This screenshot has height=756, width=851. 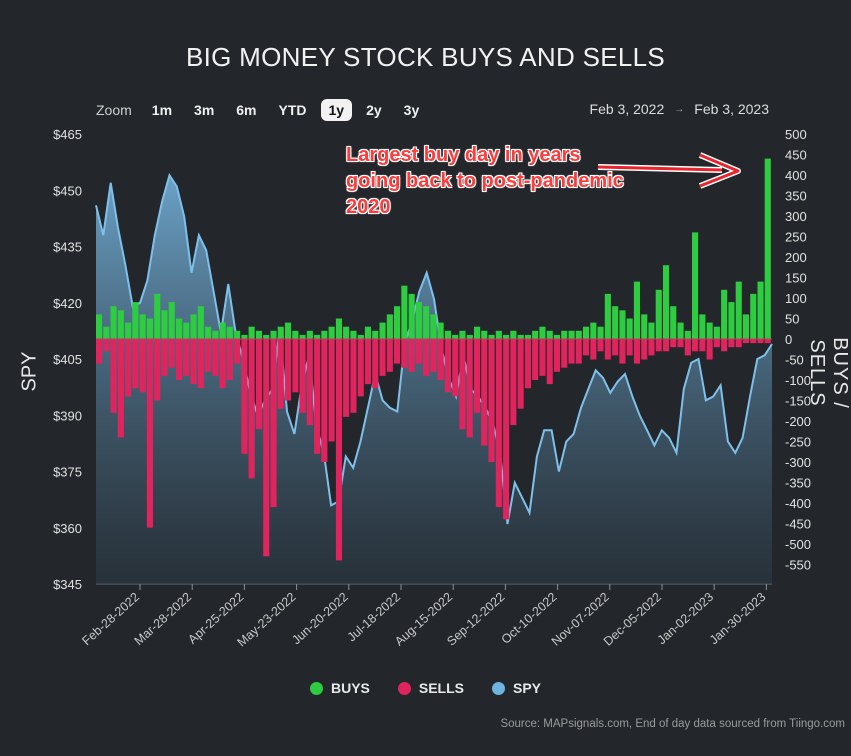 I want to click on zoom-bar: Zoom 1m 3m 6m YTD 1y 2y 3y, so click(x=261, y=110).